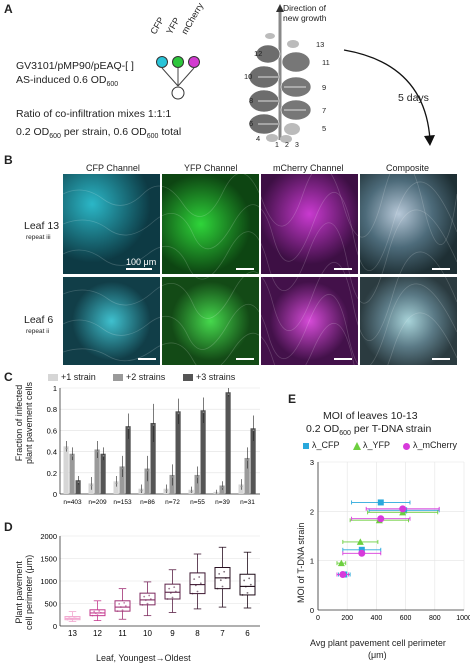 The image size is (474, 667). I want to click on curved-arrow, so click(389, 97).